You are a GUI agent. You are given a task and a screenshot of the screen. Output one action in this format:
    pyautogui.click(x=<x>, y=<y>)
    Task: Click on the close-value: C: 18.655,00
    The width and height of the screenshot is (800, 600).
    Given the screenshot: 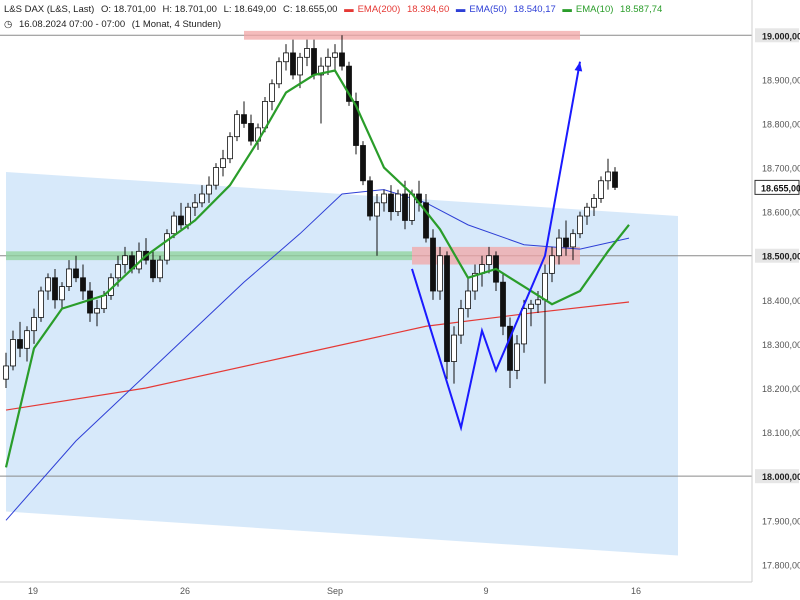 What is the action you would take?
    pyautogui.click(x=310, y=9)
    